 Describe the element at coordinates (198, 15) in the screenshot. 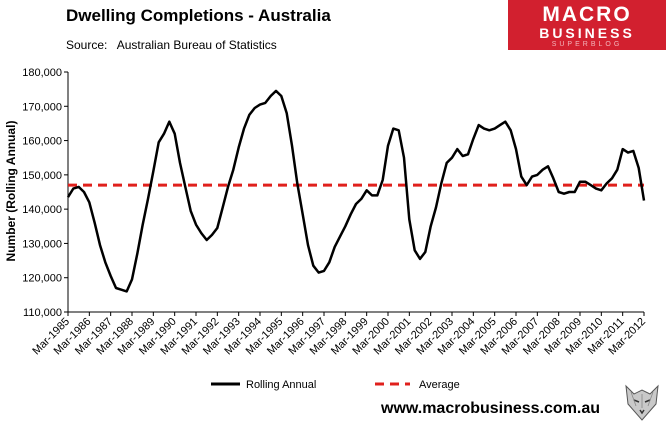

I see `chart-title: Dwelling Completions - Australia` at that location.